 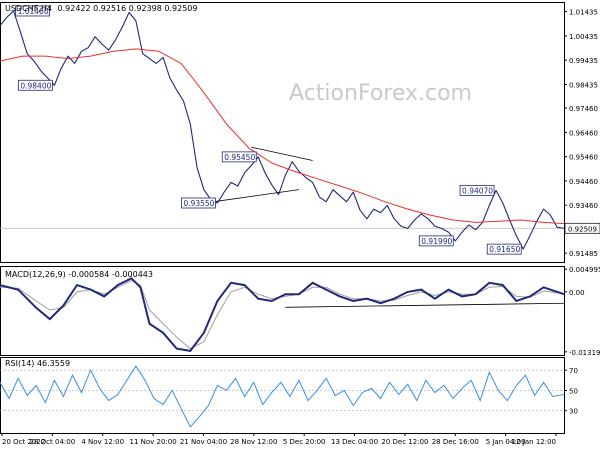 I want to click on x-tick-label: 28 Oct 04:00, so click(x=53, y=442).